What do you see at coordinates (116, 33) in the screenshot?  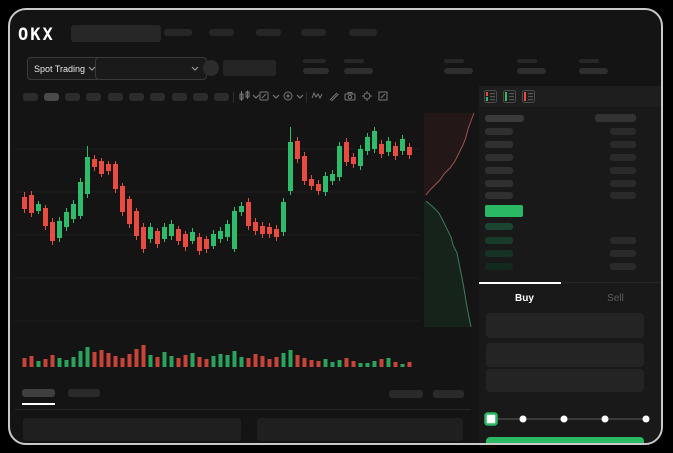 I see `search-input` at bounding box center [116, 33].